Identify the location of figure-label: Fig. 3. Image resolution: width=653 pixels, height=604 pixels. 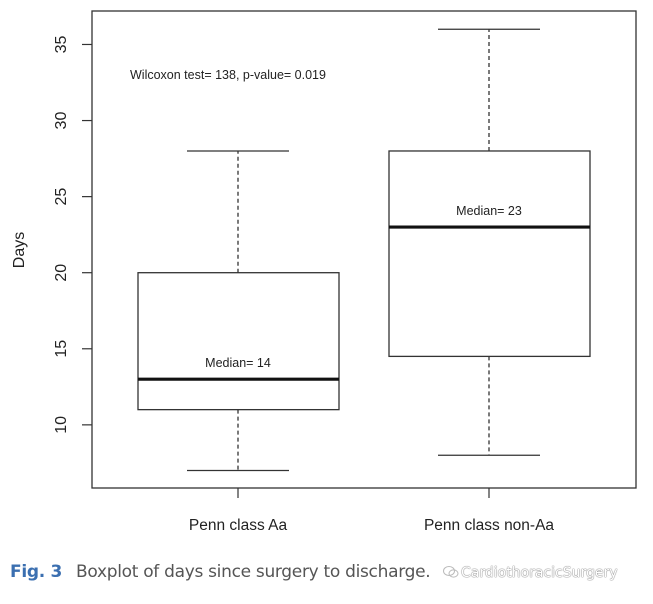
(36, 572).